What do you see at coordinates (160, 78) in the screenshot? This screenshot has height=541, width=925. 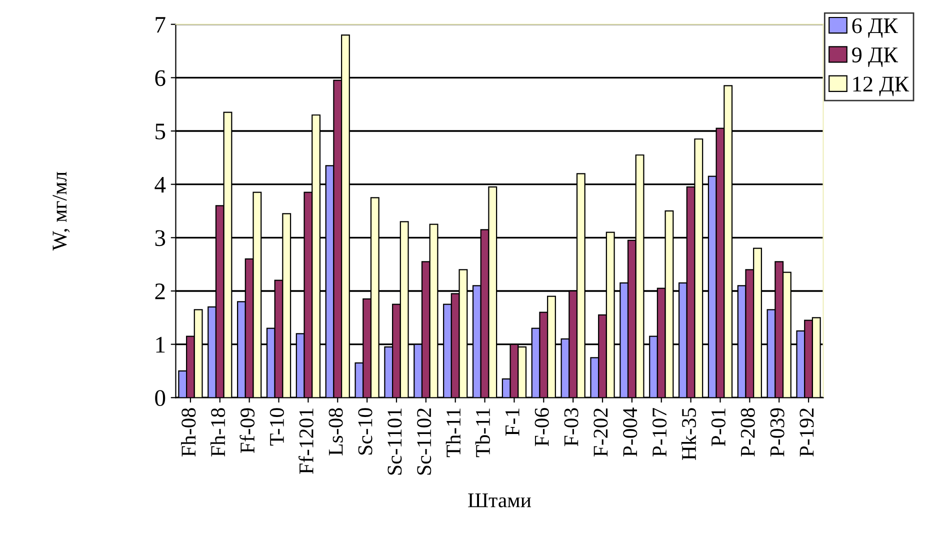 I see `y-tick-label: 6` at bounding box center [160, 78].